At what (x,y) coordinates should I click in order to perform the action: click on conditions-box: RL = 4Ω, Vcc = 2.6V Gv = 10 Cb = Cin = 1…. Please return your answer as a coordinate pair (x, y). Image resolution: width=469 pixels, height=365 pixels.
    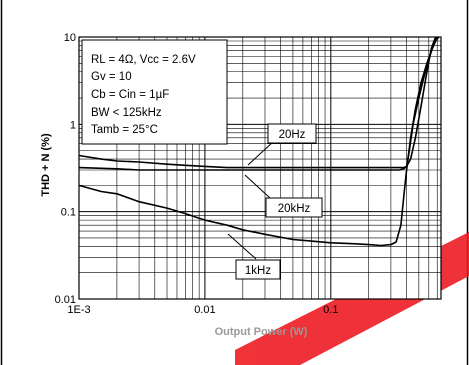
    Looking at the image, I should click on (154, 92).